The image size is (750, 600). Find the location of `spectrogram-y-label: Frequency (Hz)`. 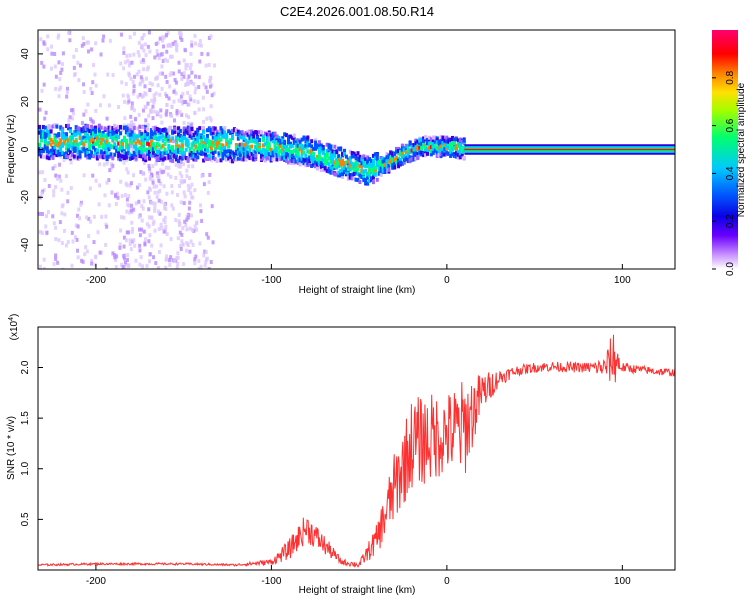

spectrogram-y-label: Frequency (Hz) is located at coordinates (11, 149).